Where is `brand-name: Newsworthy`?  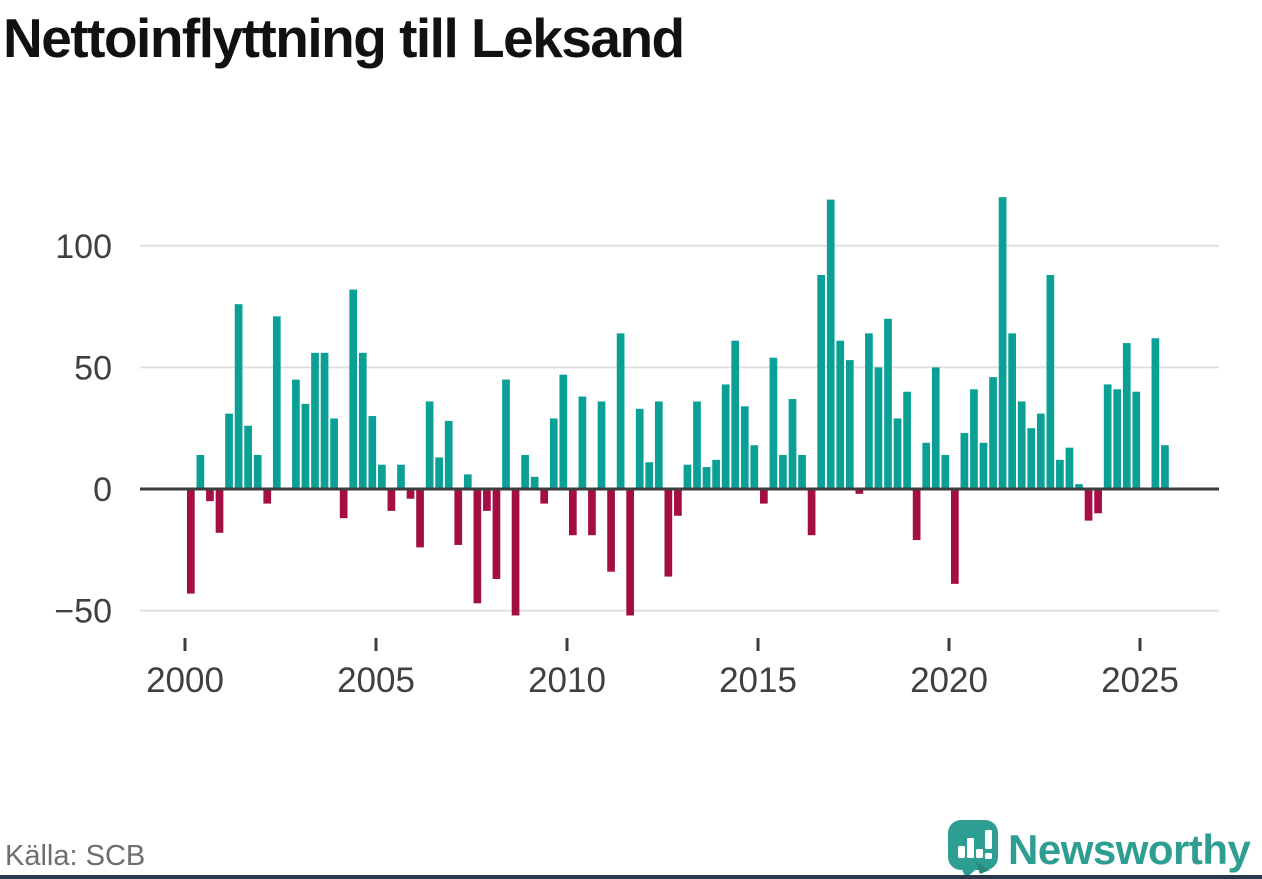
brand-name: Newsworthy is located at coordinates (1129, 849).